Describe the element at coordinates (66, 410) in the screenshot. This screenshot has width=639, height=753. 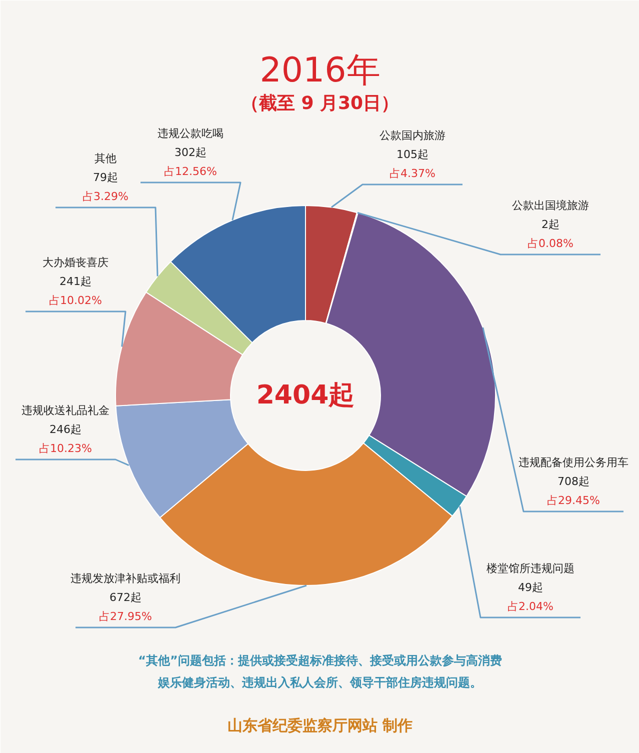
I see `slice-label: 违规收送礼品礼金` at that location.